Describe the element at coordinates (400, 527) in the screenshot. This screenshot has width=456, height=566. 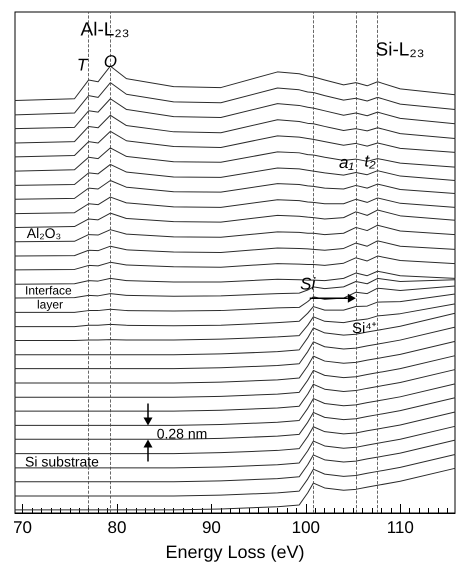
I see `x-tick-label: 110` at that location.